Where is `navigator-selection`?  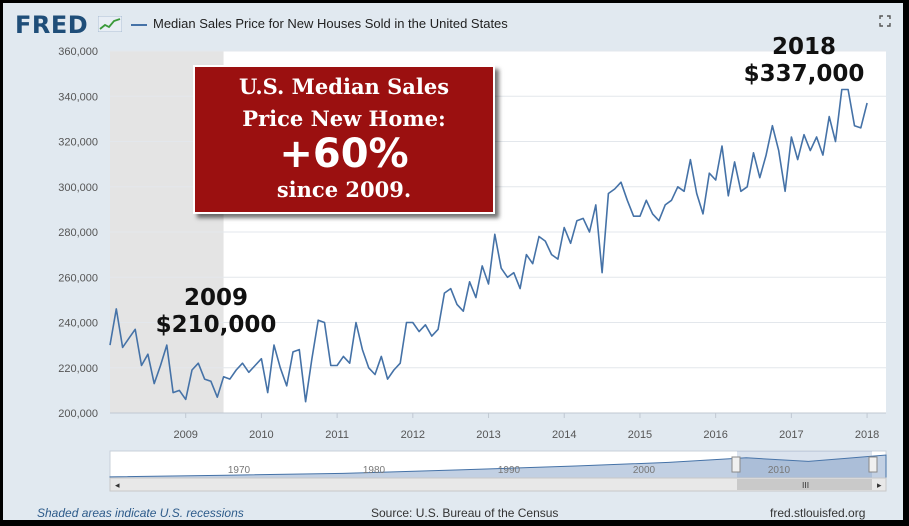 navigator-selection is located at coordinates (804, 464).